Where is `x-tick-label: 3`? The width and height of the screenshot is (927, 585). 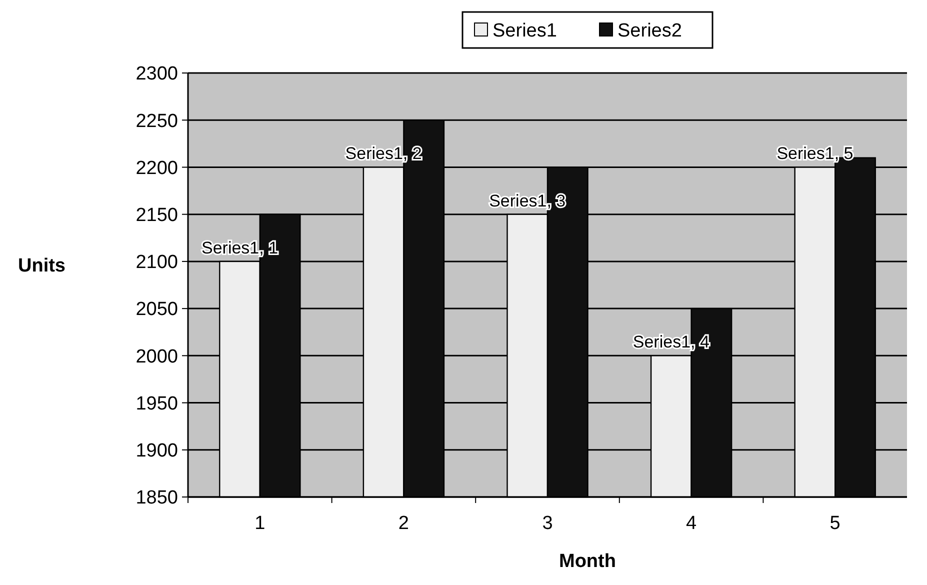 x-tick-label: 3 is located at coordinates (547, 523).